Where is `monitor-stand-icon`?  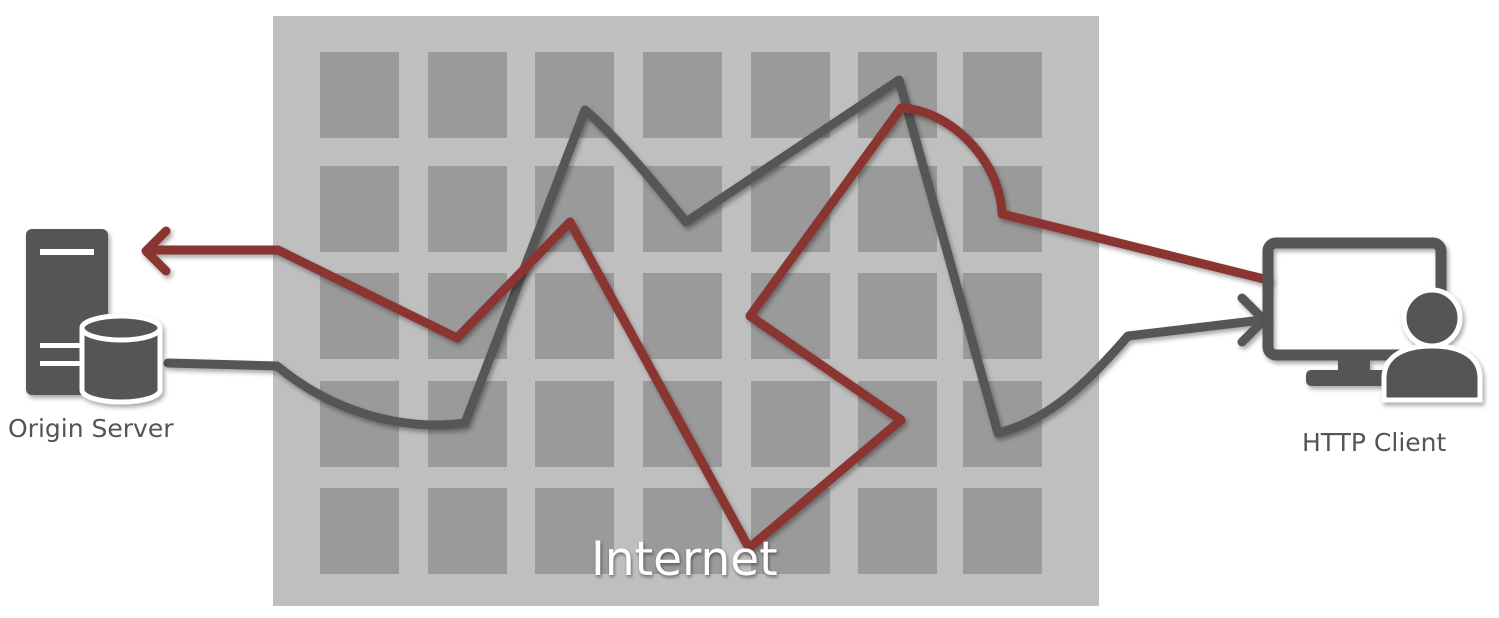 monitor-stand-icon is located at coordinates (1354, 364).